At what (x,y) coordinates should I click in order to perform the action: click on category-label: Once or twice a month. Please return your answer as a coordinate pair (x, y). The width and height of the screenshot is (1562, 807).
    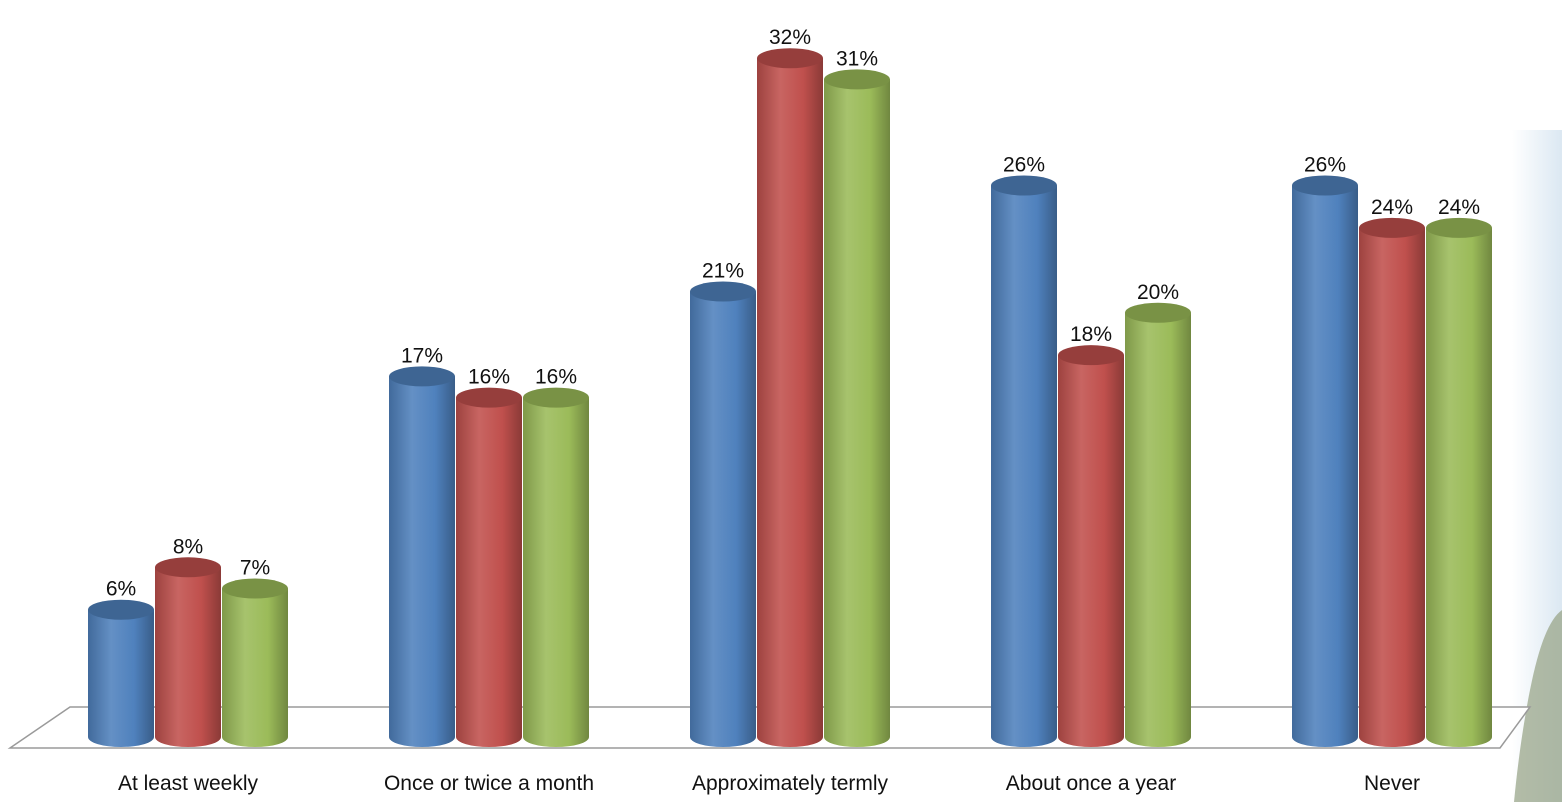
    Looking at the image, I should click on (489, 783).